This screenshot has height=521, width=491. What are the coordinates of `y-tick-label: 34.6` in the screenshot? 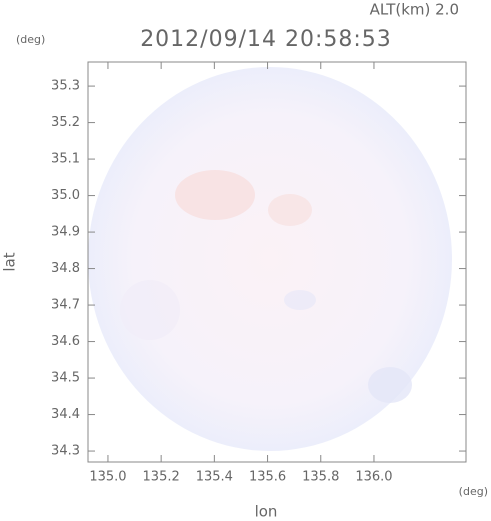 It's located at (65, 341).